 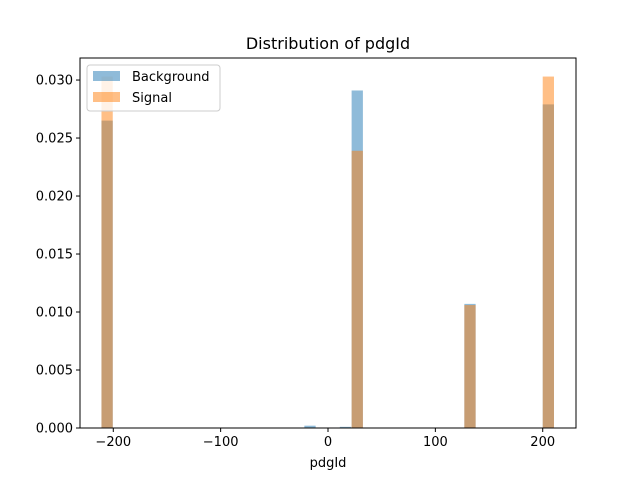 I want to click on x-tick-label: 100, so click(x=435, y=442).